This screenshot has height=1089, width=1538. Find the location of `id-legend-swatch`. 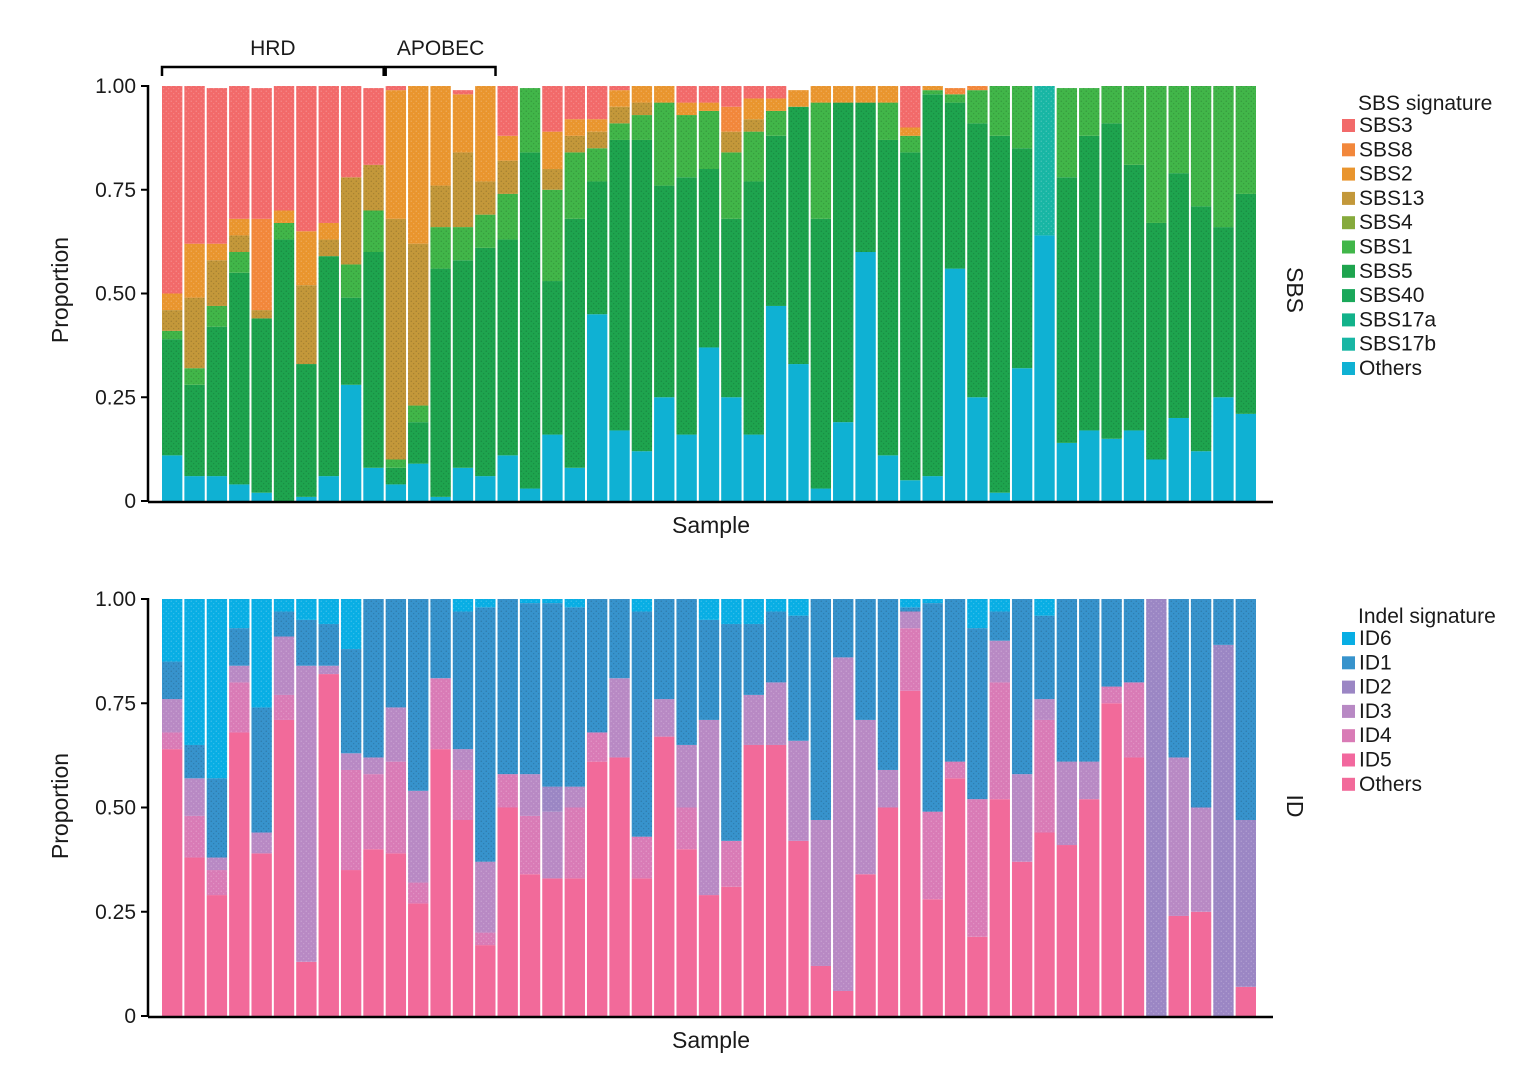

id-legend-swatch is located at coordinates (1348, 638).